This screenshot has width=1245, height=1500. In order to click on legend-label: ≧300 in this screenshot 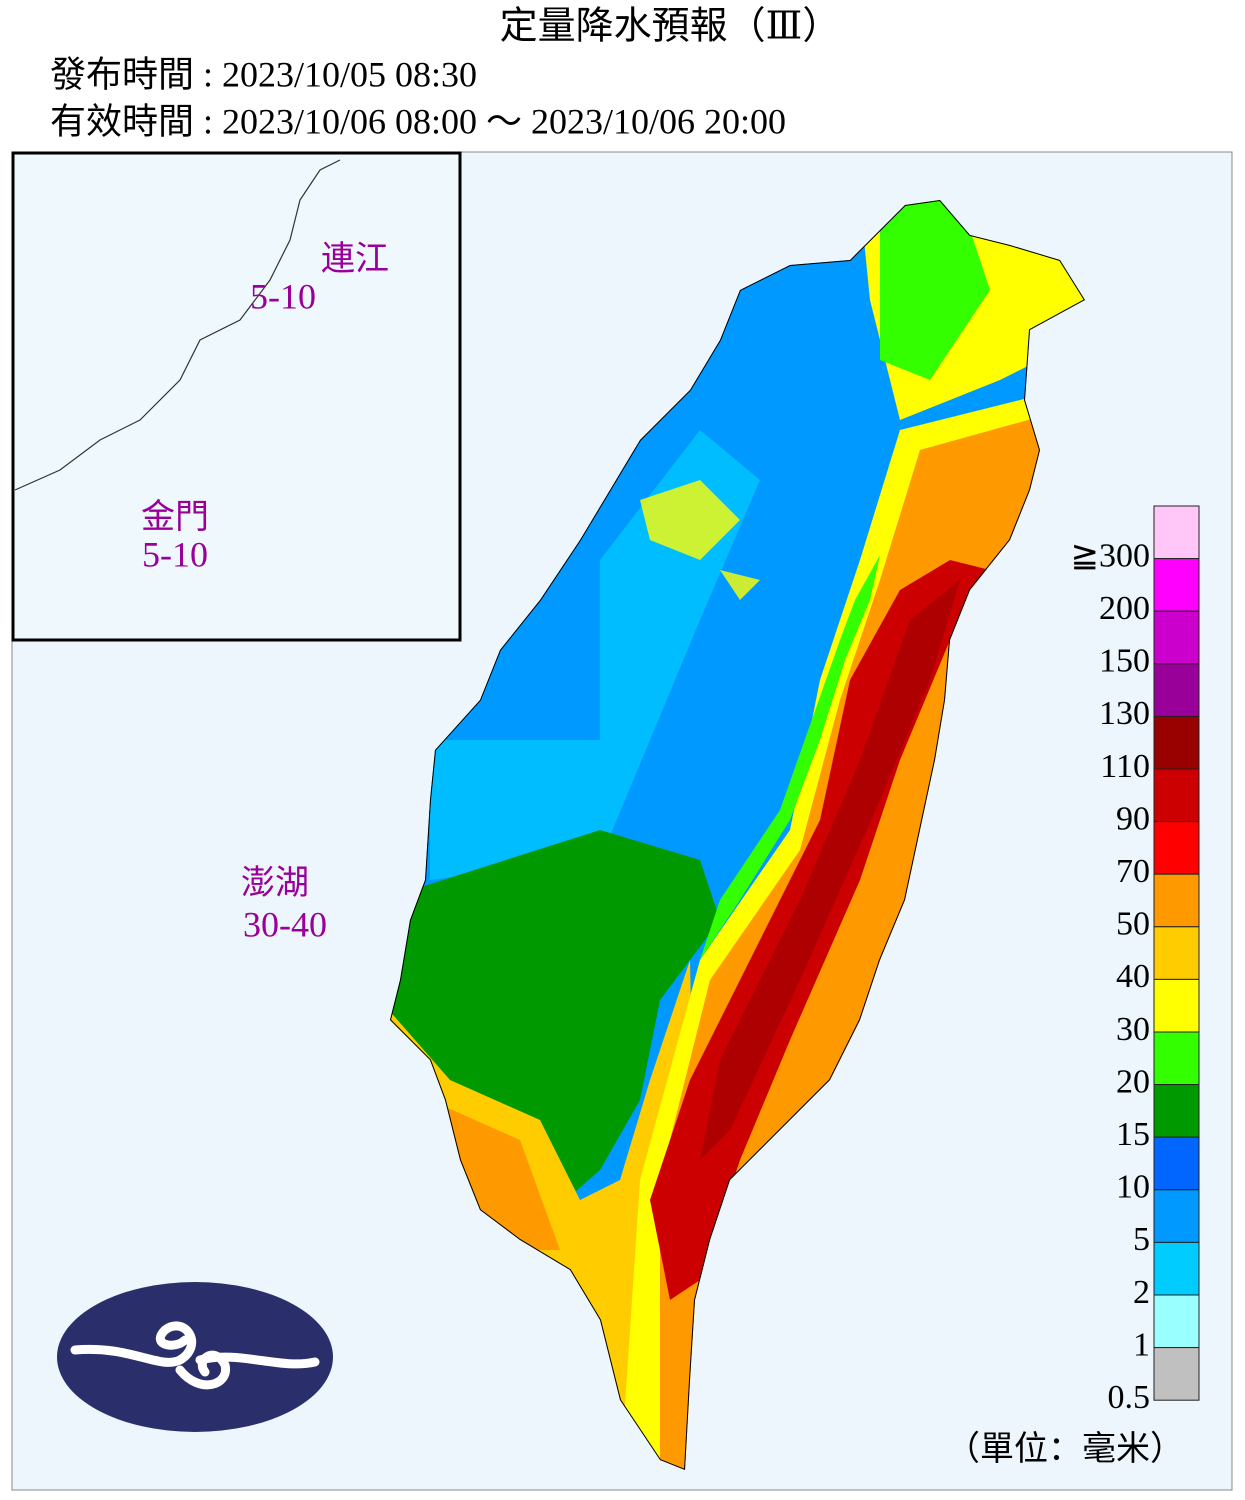, I will do `click(1111, 555)`.